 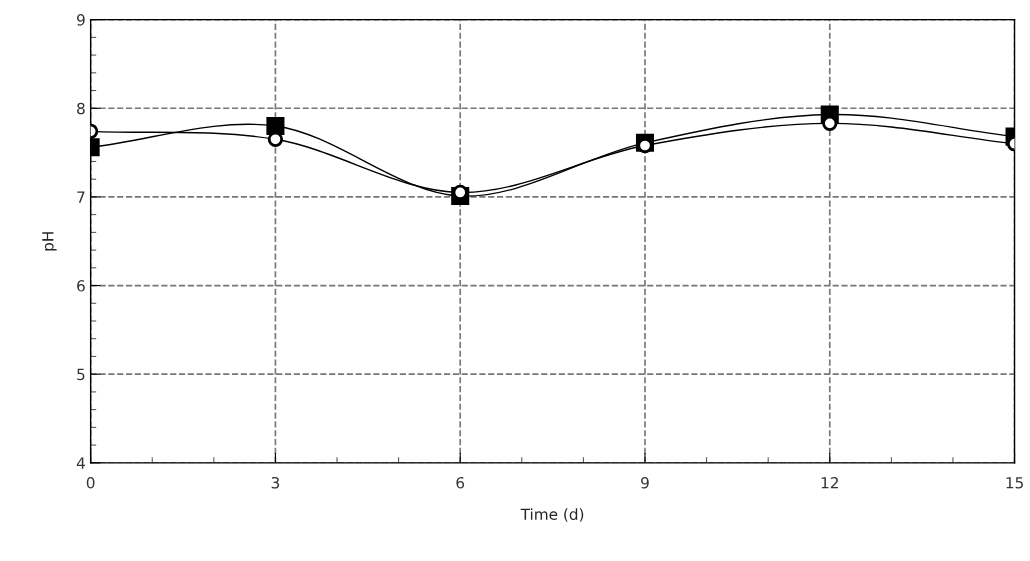 I want to click on y-tick-label: 8, so click(x=81, y=108).